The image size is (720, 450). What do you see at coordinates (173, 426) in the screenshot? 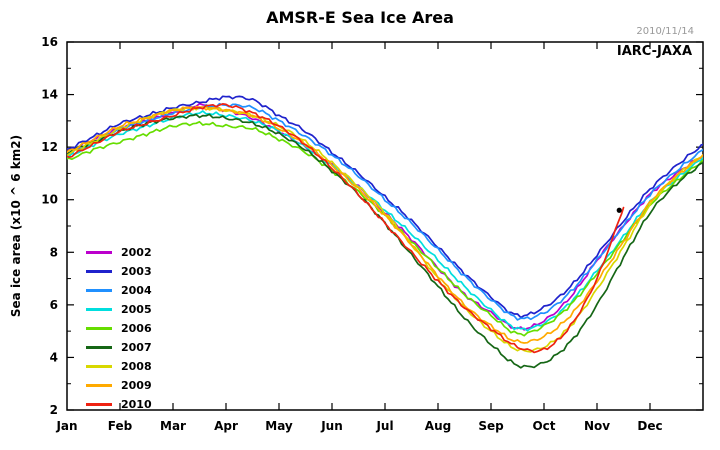
I see `x-tick-label: Mar` at bounding box center [173, 426].